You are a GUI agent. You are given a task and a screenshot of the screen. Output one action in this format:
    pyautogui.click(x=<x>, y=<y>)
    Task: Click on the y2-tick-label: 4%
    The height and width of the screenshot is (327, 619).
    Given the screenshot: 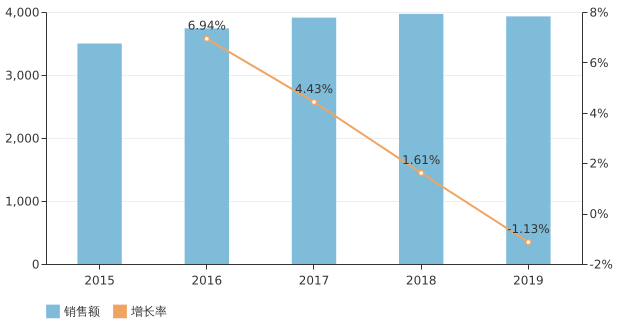 What is the action you would take?
    pyautogui.click(x=599, y=113)
    